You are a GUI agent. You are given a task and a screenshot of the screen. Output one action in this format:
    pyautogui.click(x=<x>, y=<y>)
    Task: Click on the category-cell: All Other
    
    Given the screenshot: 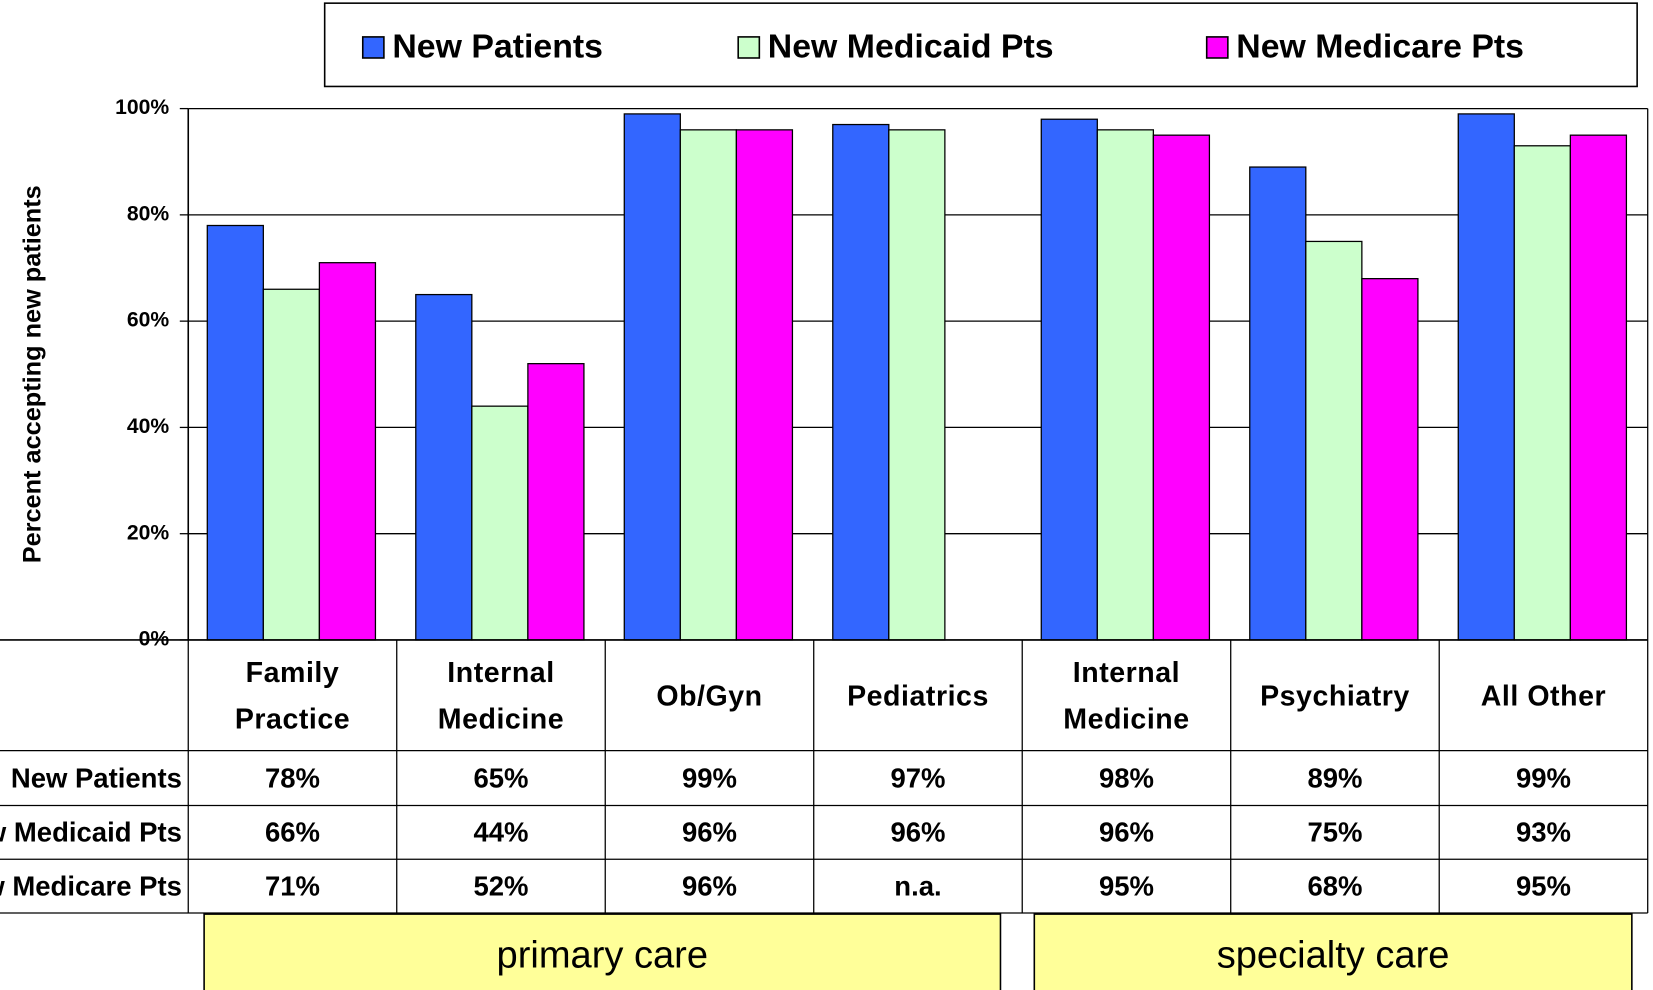 What is the action you would take?
    pyautogui.click(x=1543, y=695)
    